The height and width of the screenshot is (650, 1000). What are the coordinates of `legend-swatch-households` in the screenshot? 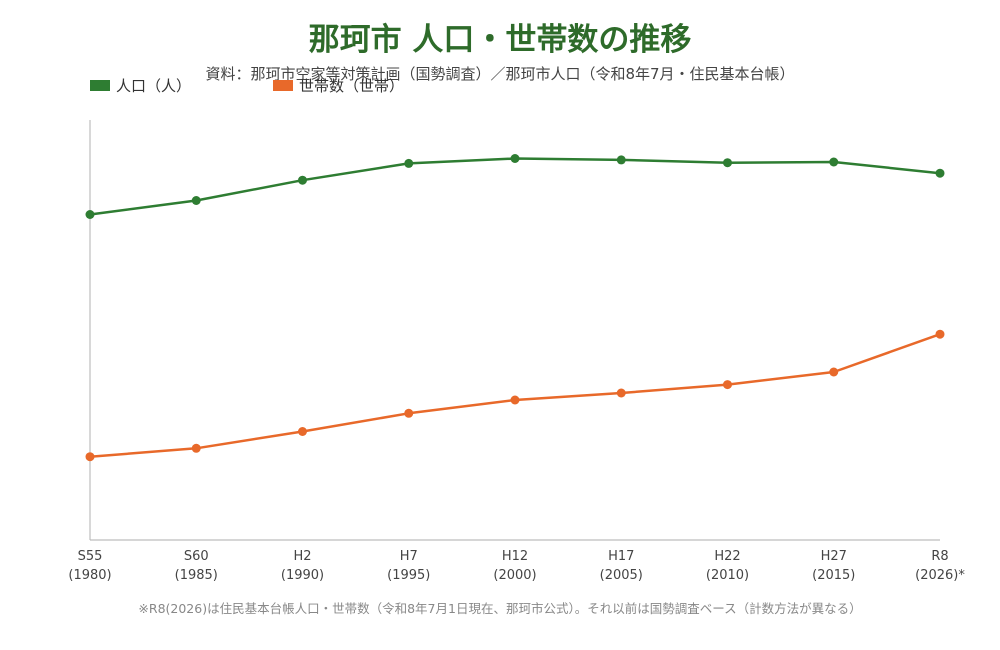 It's located at (283, 85).